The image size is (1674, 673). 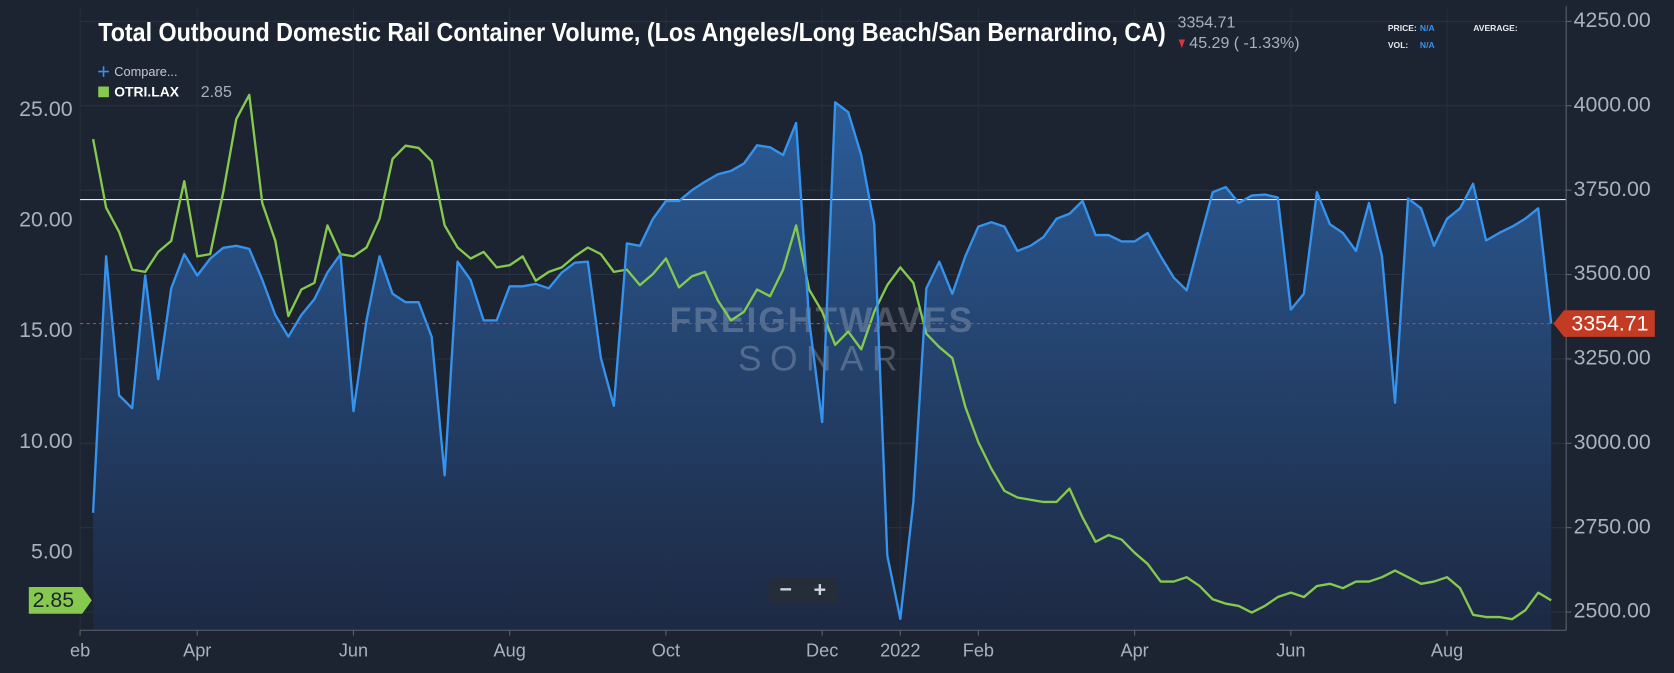 I want to click on info-label: VOL:, so click(x=1398, y=45).